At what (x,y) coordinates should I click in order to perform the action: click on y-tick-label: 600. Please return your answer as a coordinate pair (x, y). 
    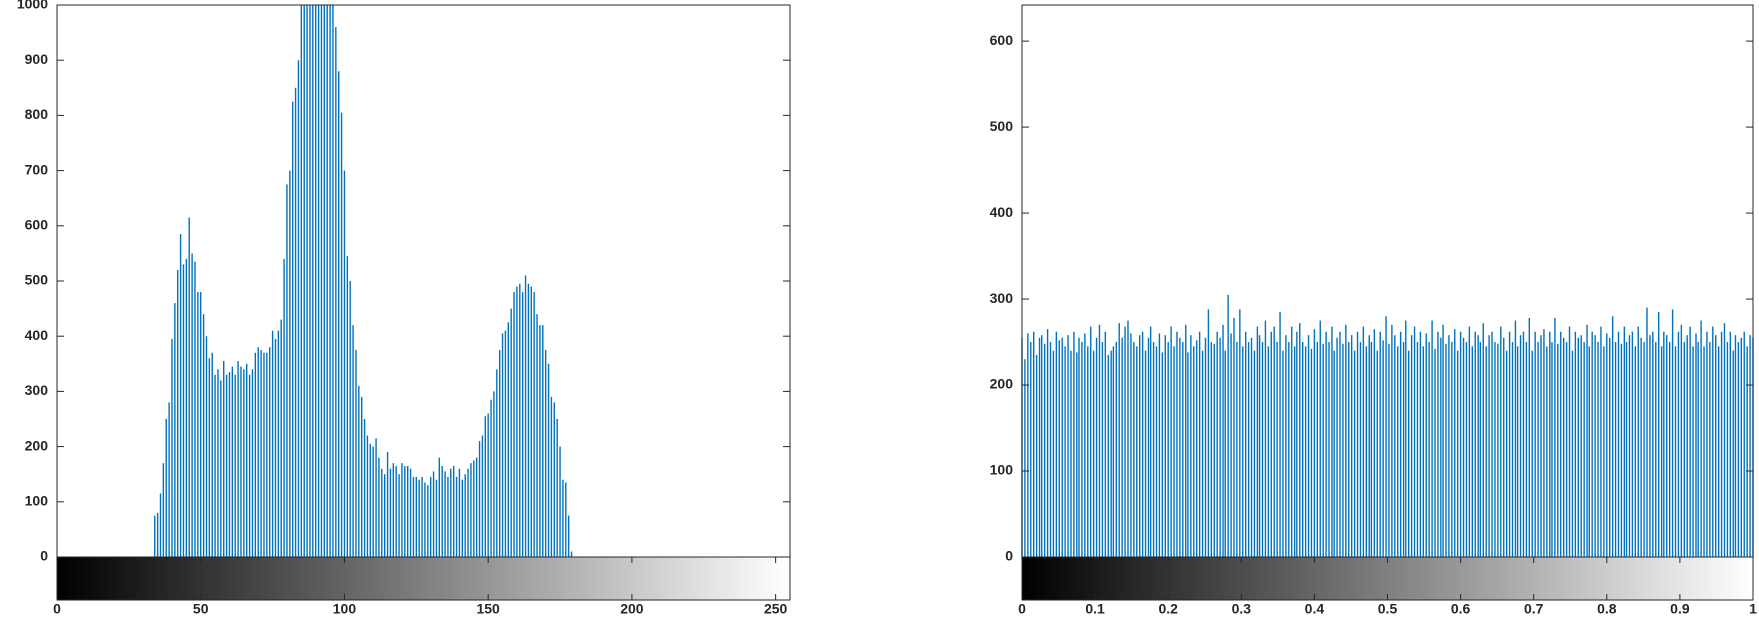
    Looking at the image, I should click on (1002, 40).